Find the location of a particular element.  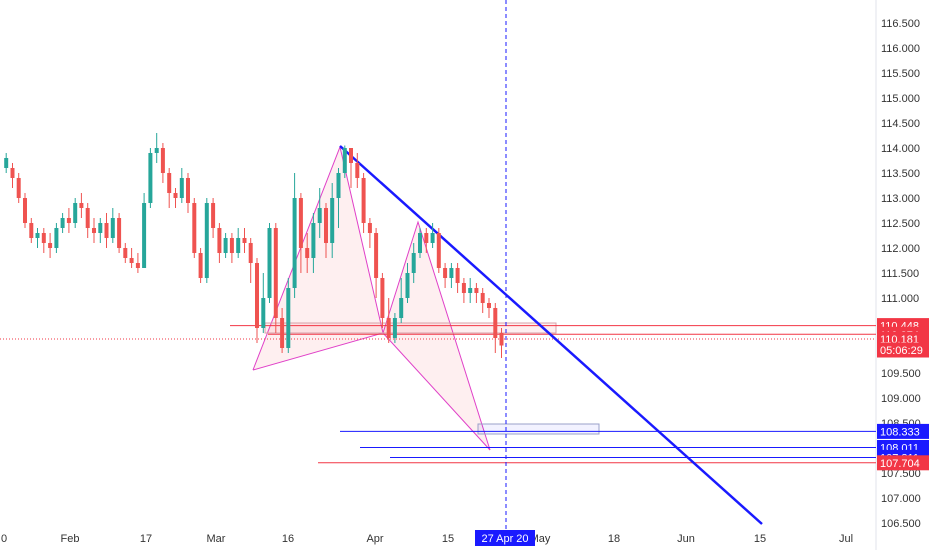

time-tick-label: 18 is located at coordinates (614, 539).